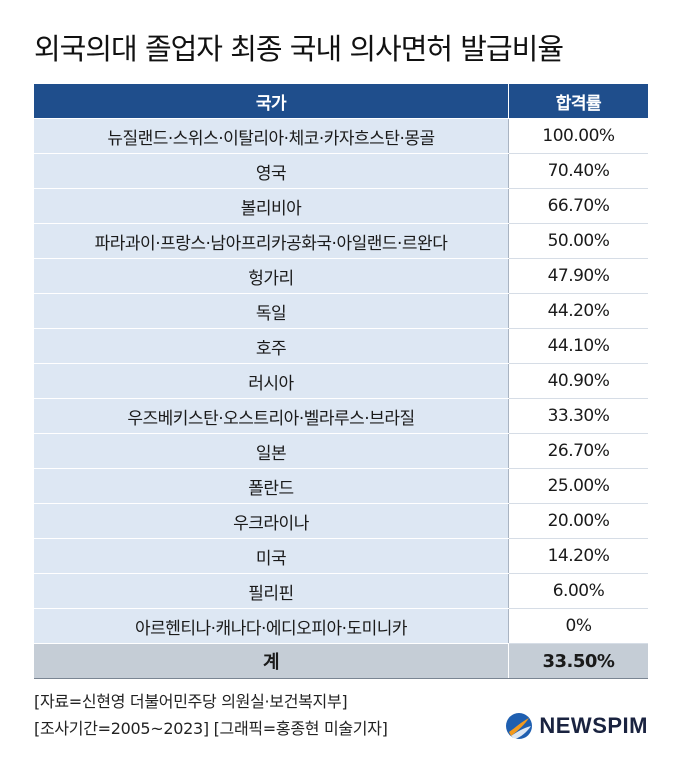  What do you see at coordinates (271, 241) in the screenshot?
I see `country-cell: 파라과이·프랑스·남아프리카공화국·아일랜드·르완다` at bounding box center [271, 241].